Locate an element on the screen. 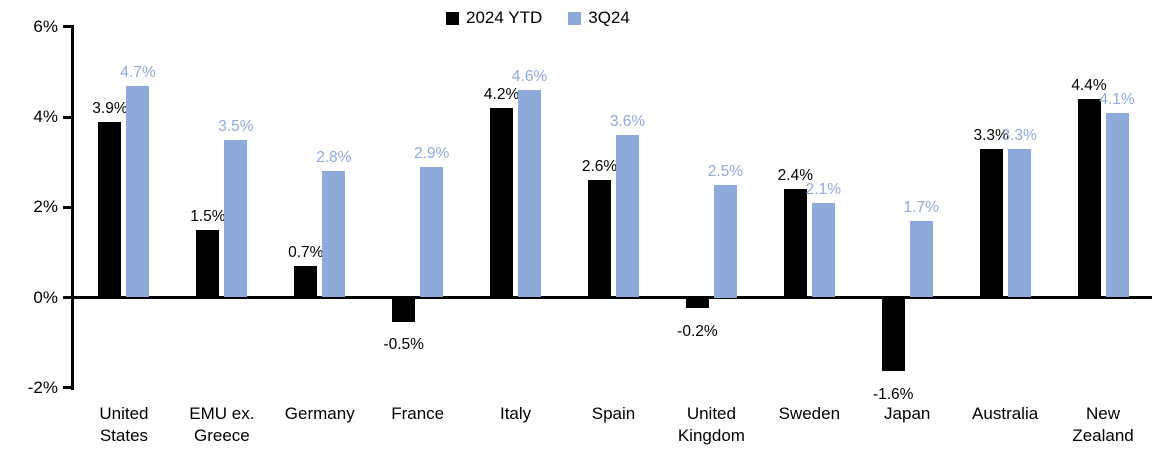  bar-3q24-emu-ex-greece is located at coordinates (236, 218).